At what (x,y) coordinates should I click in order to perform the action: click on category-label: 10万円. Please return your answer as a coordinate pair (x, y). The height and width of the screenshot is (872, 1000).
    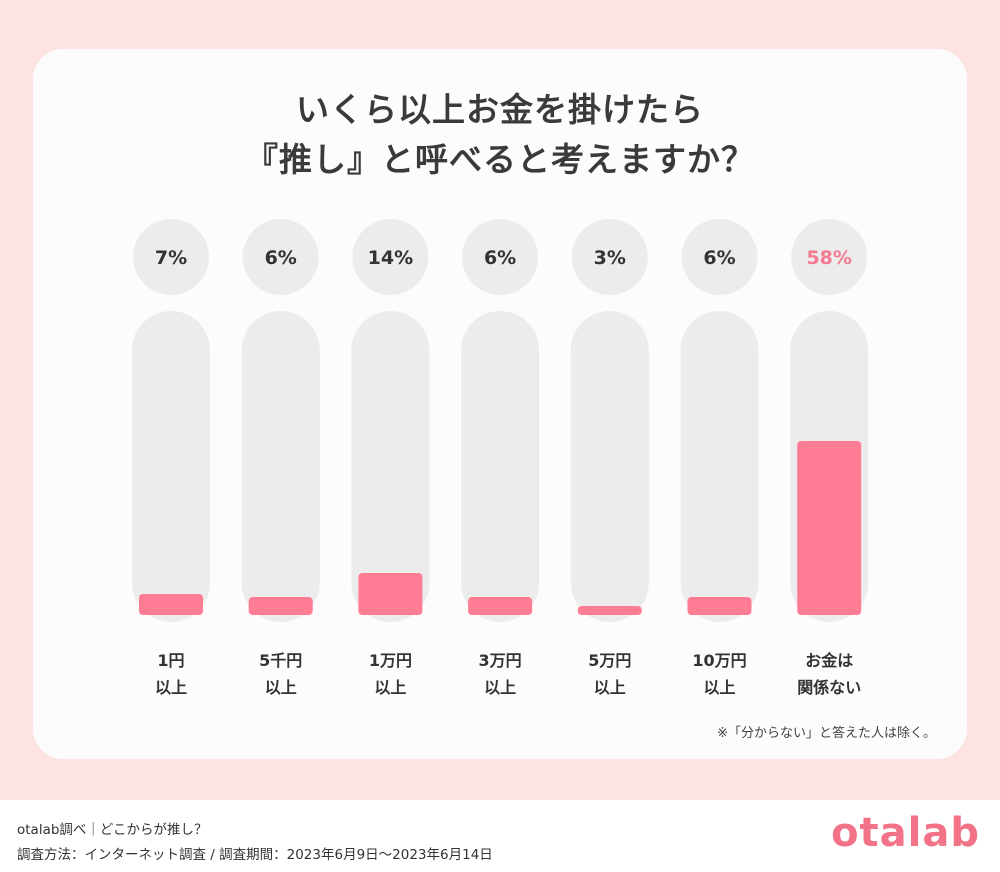
    Looking at the image, I should click on (719, 660).